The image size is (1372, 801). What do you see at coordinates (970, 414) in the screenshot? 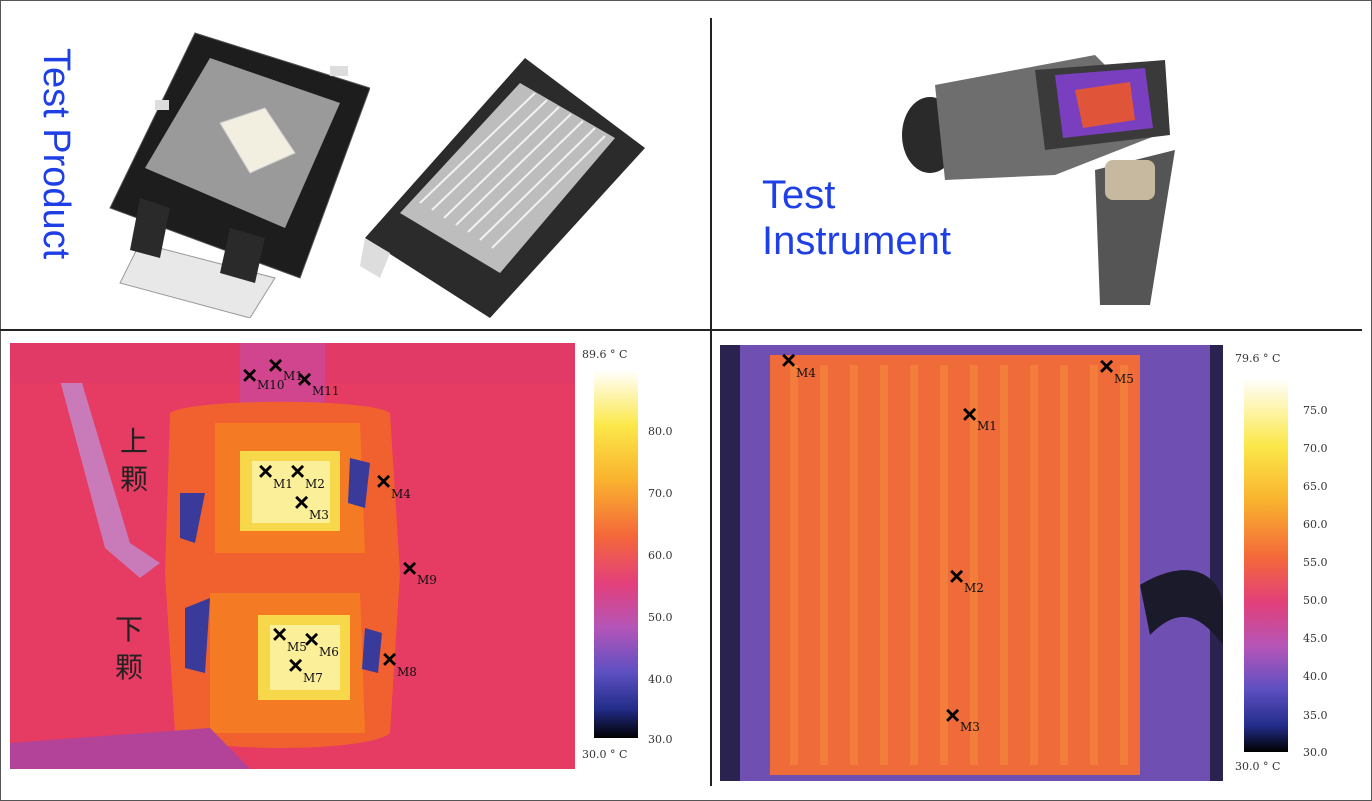
I see `right-marker-m1-cross: ×` at bounding box center [970, 414].